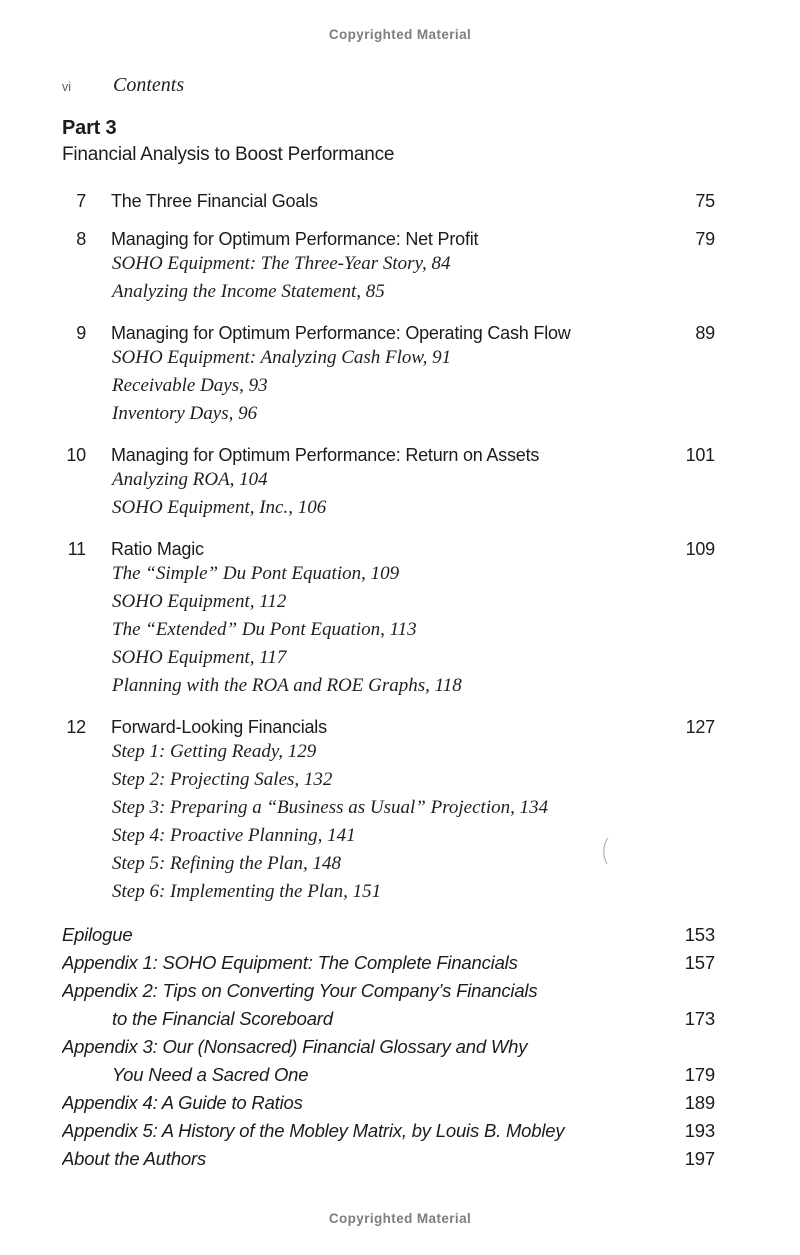 The width and height of the screenshot is (800, 1255). Describe the element at coordinates (134, 1158) in the screenshot. I see `backmatter-title: About the Authors` at that location.